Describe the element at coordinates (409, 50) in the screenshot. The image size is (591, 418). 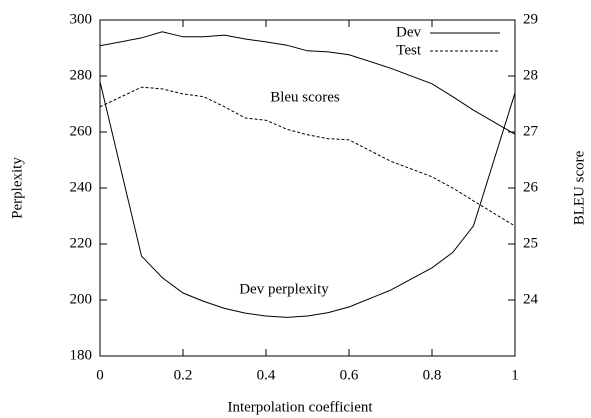
I see `legend-label: Test` at that location.